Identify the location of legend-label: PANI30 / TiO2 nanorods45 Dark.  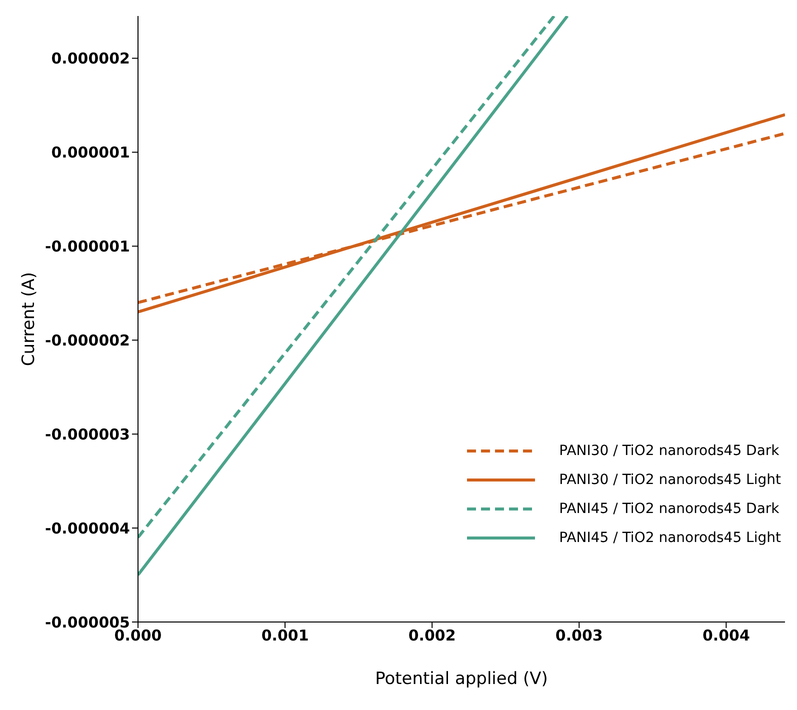
(669, 450).